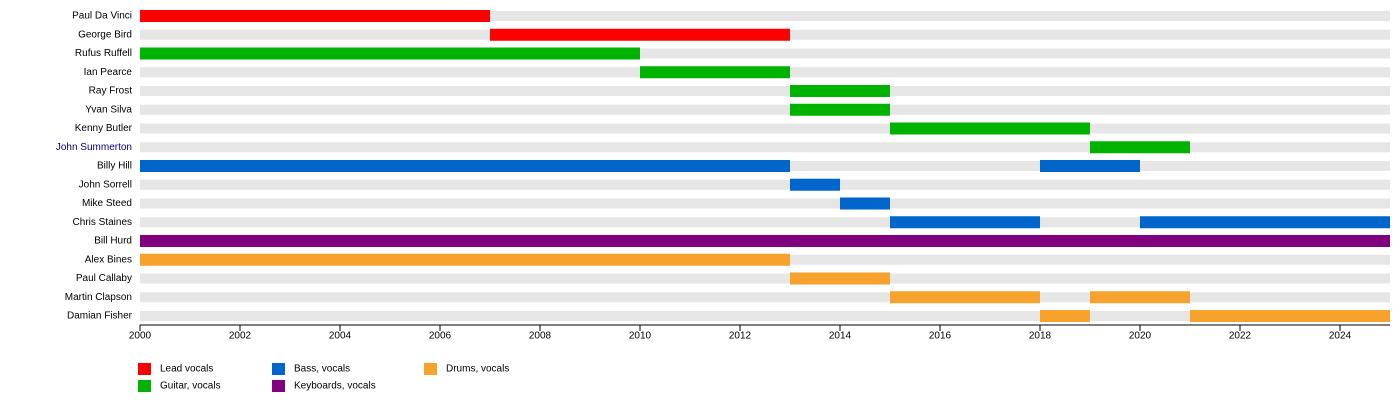 This screenshot has width=1400, height=405. Describe the element at coordinates (111, 91) in the screenshot. I see `member-label: Ray Frost` at that location.